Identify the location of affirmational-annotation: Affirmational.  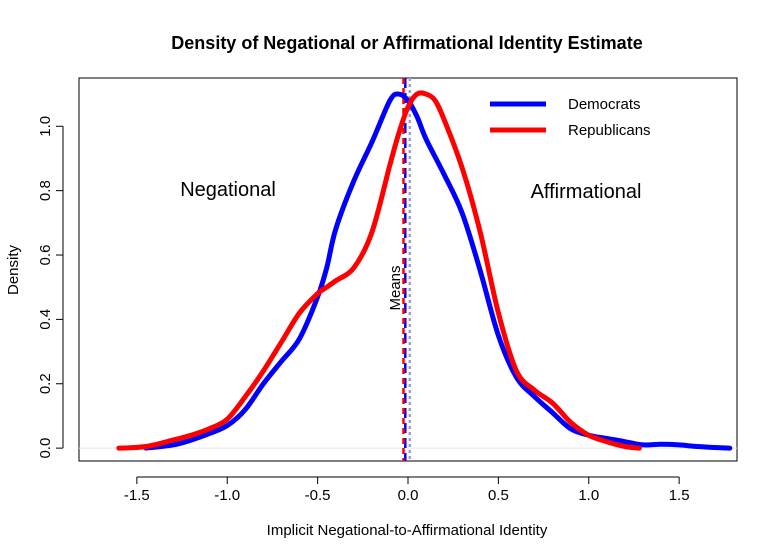
(586, 192).